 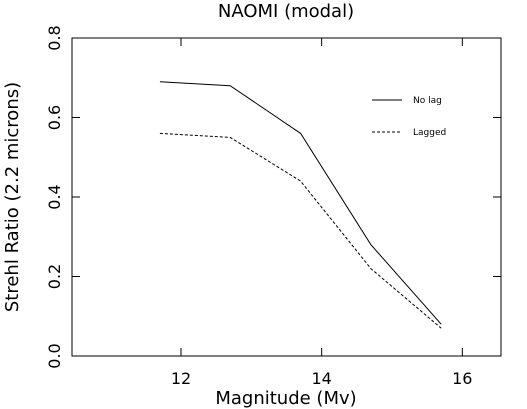 What do you see at coordinates (54, 117) in the screenshot?
I see `y-tick-label: 0.6` at bounding box center [54, 117].